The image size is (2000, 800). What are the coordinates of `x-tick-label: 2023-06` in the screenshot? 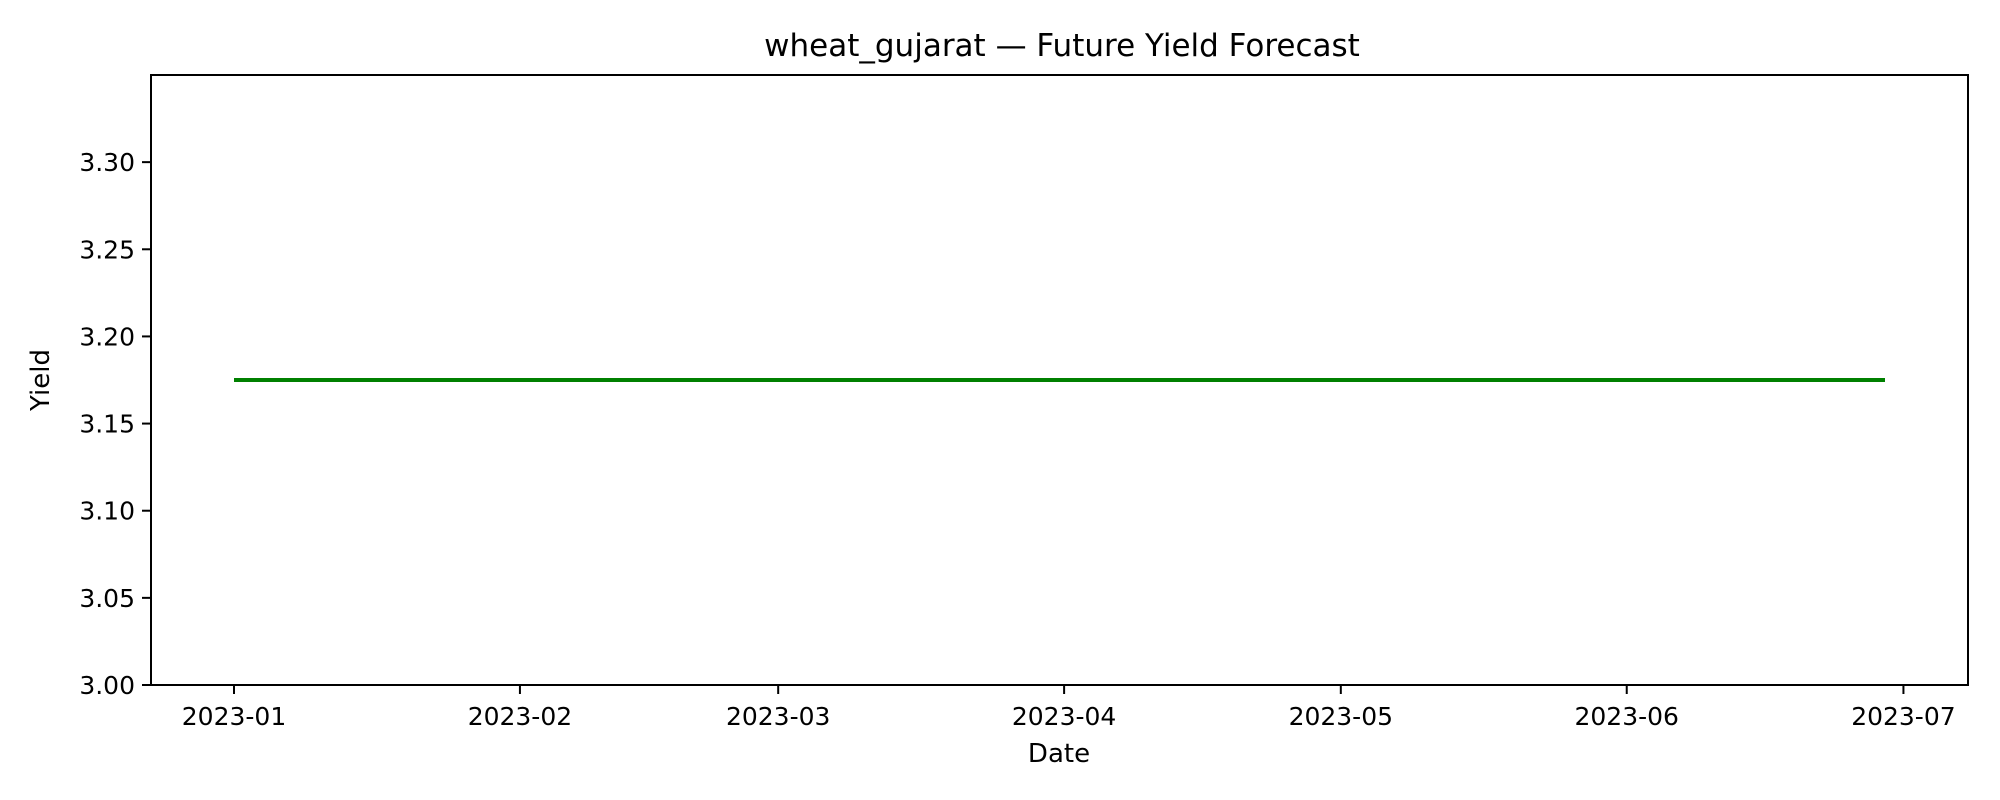 It's located at (1627, 716).